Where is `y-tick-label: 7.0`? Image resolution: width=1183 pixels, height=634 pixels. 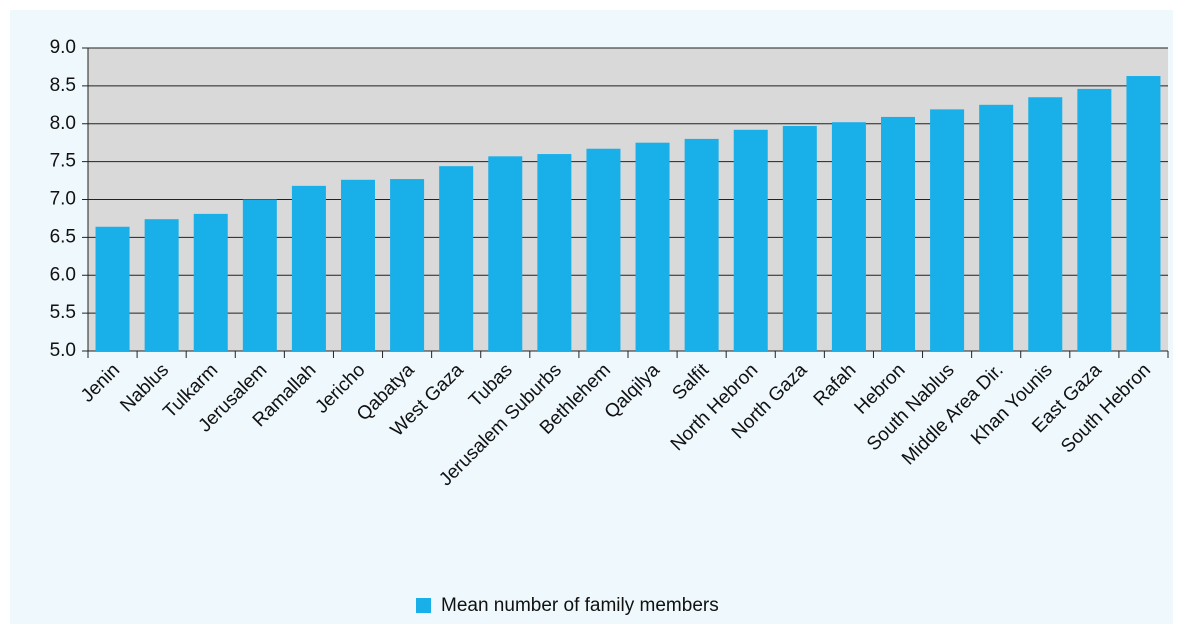 y-tick-label: 7.0 is located at coordinates (63, 199).